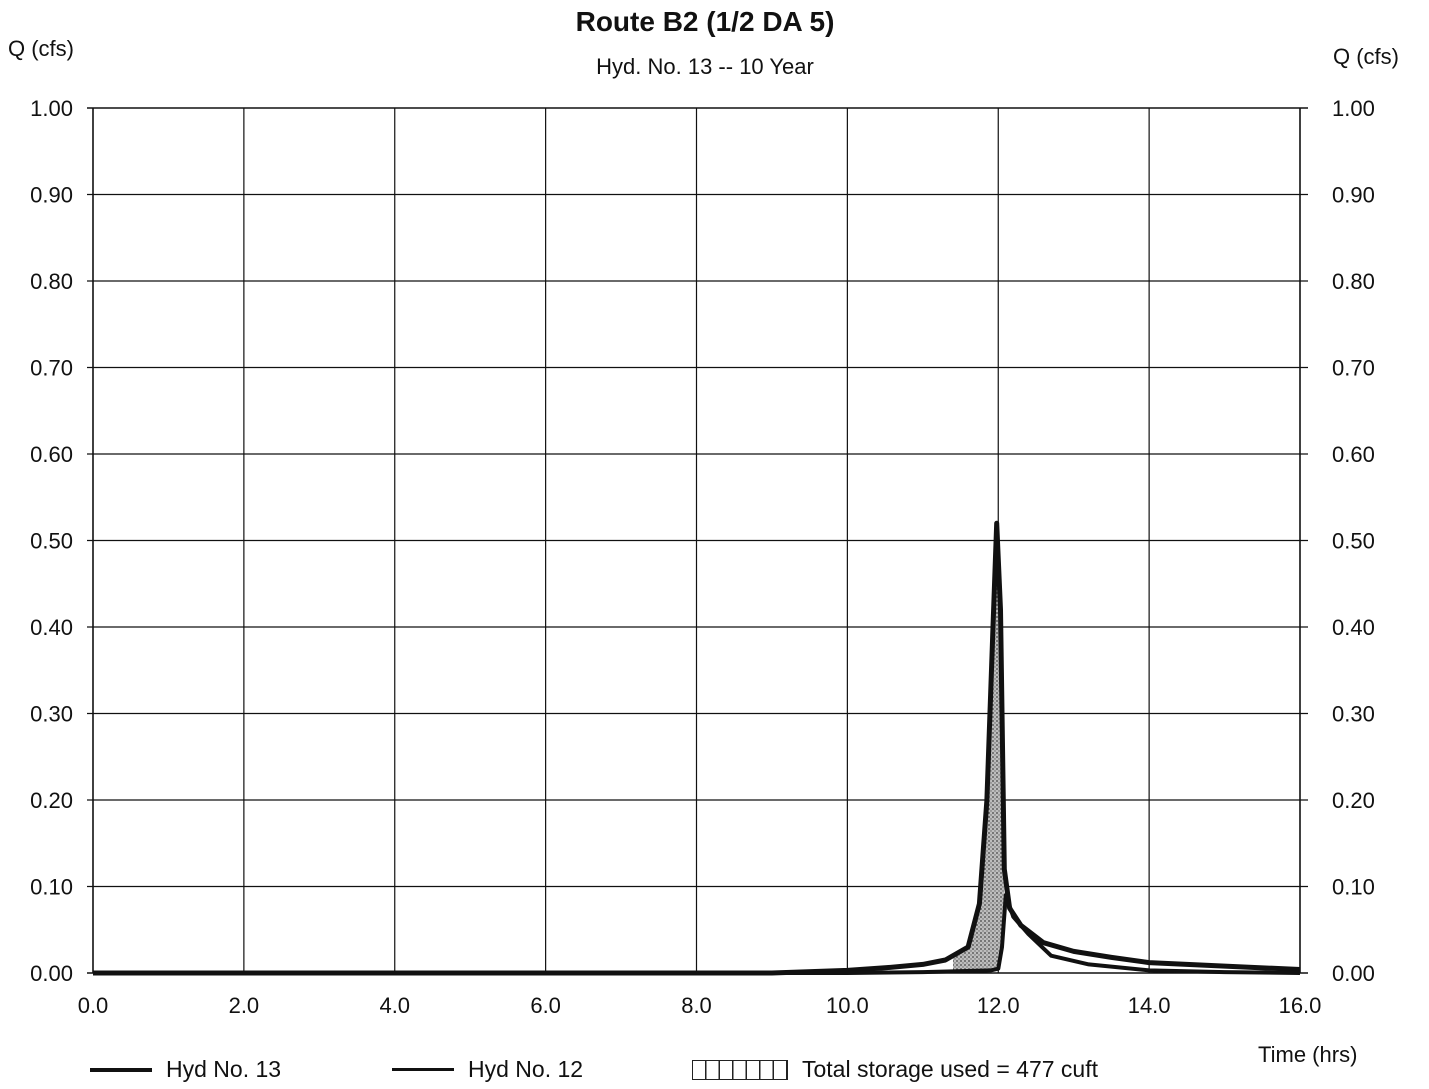  I want to click on y-tick-label-left: 0.60, so click(51, 454).